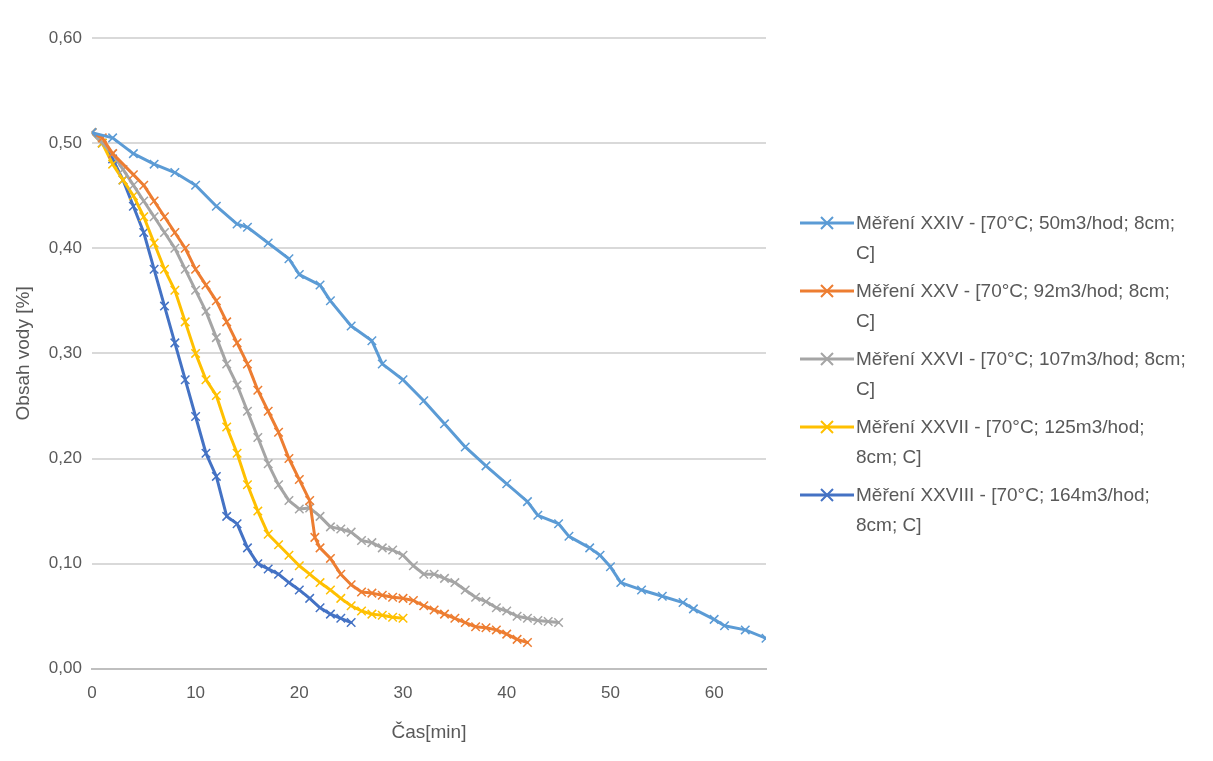 The image size is (1213, 761). Describe the element at coordinates (22, 353) in the screenshot. I see `y-axis-title: Obsah vody [%]` at that location.